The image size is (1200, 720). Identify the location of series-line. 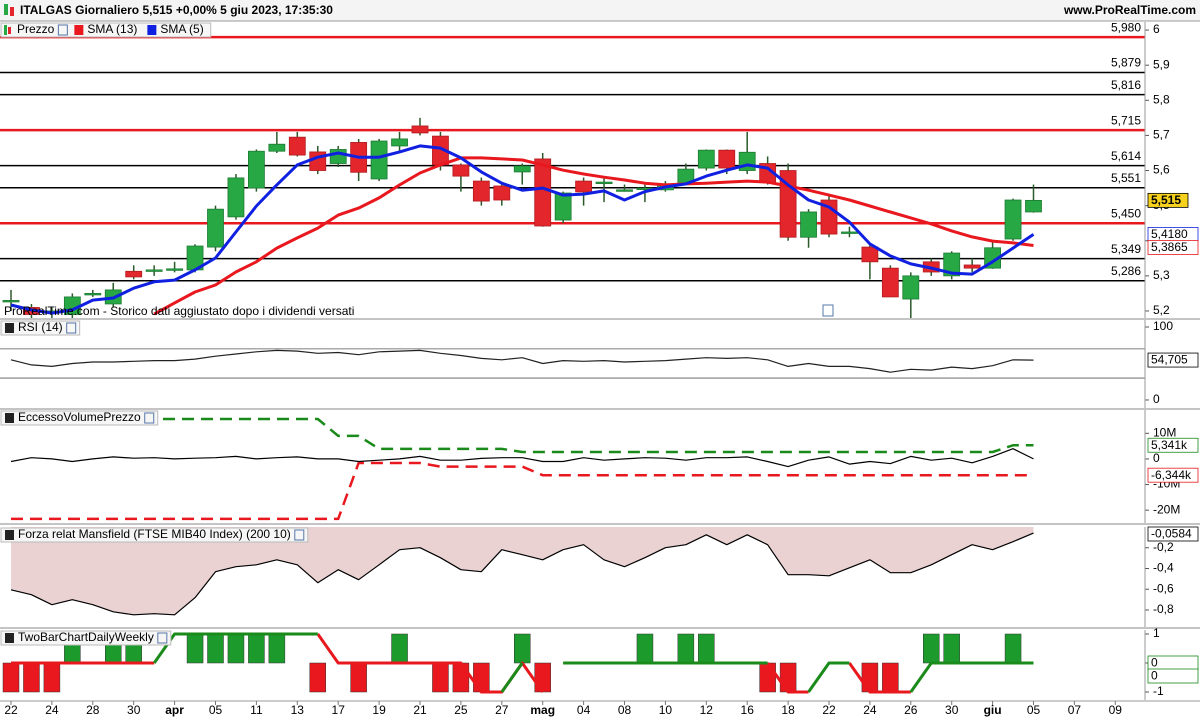
(593, 662).